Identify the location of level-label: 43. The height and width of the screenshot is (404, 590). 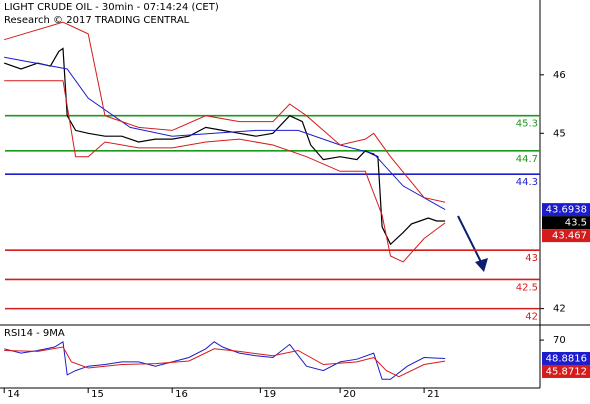
(531, 258).